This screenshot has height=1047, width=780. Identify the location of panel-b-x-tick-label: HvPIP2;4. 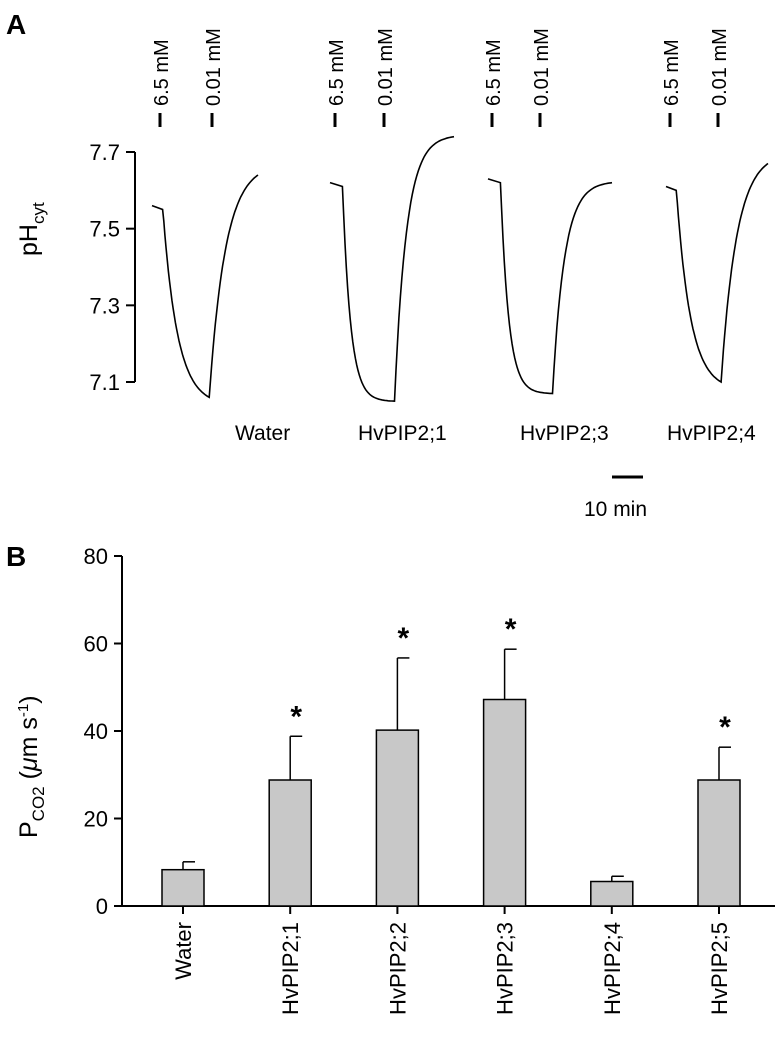
(612, 968).